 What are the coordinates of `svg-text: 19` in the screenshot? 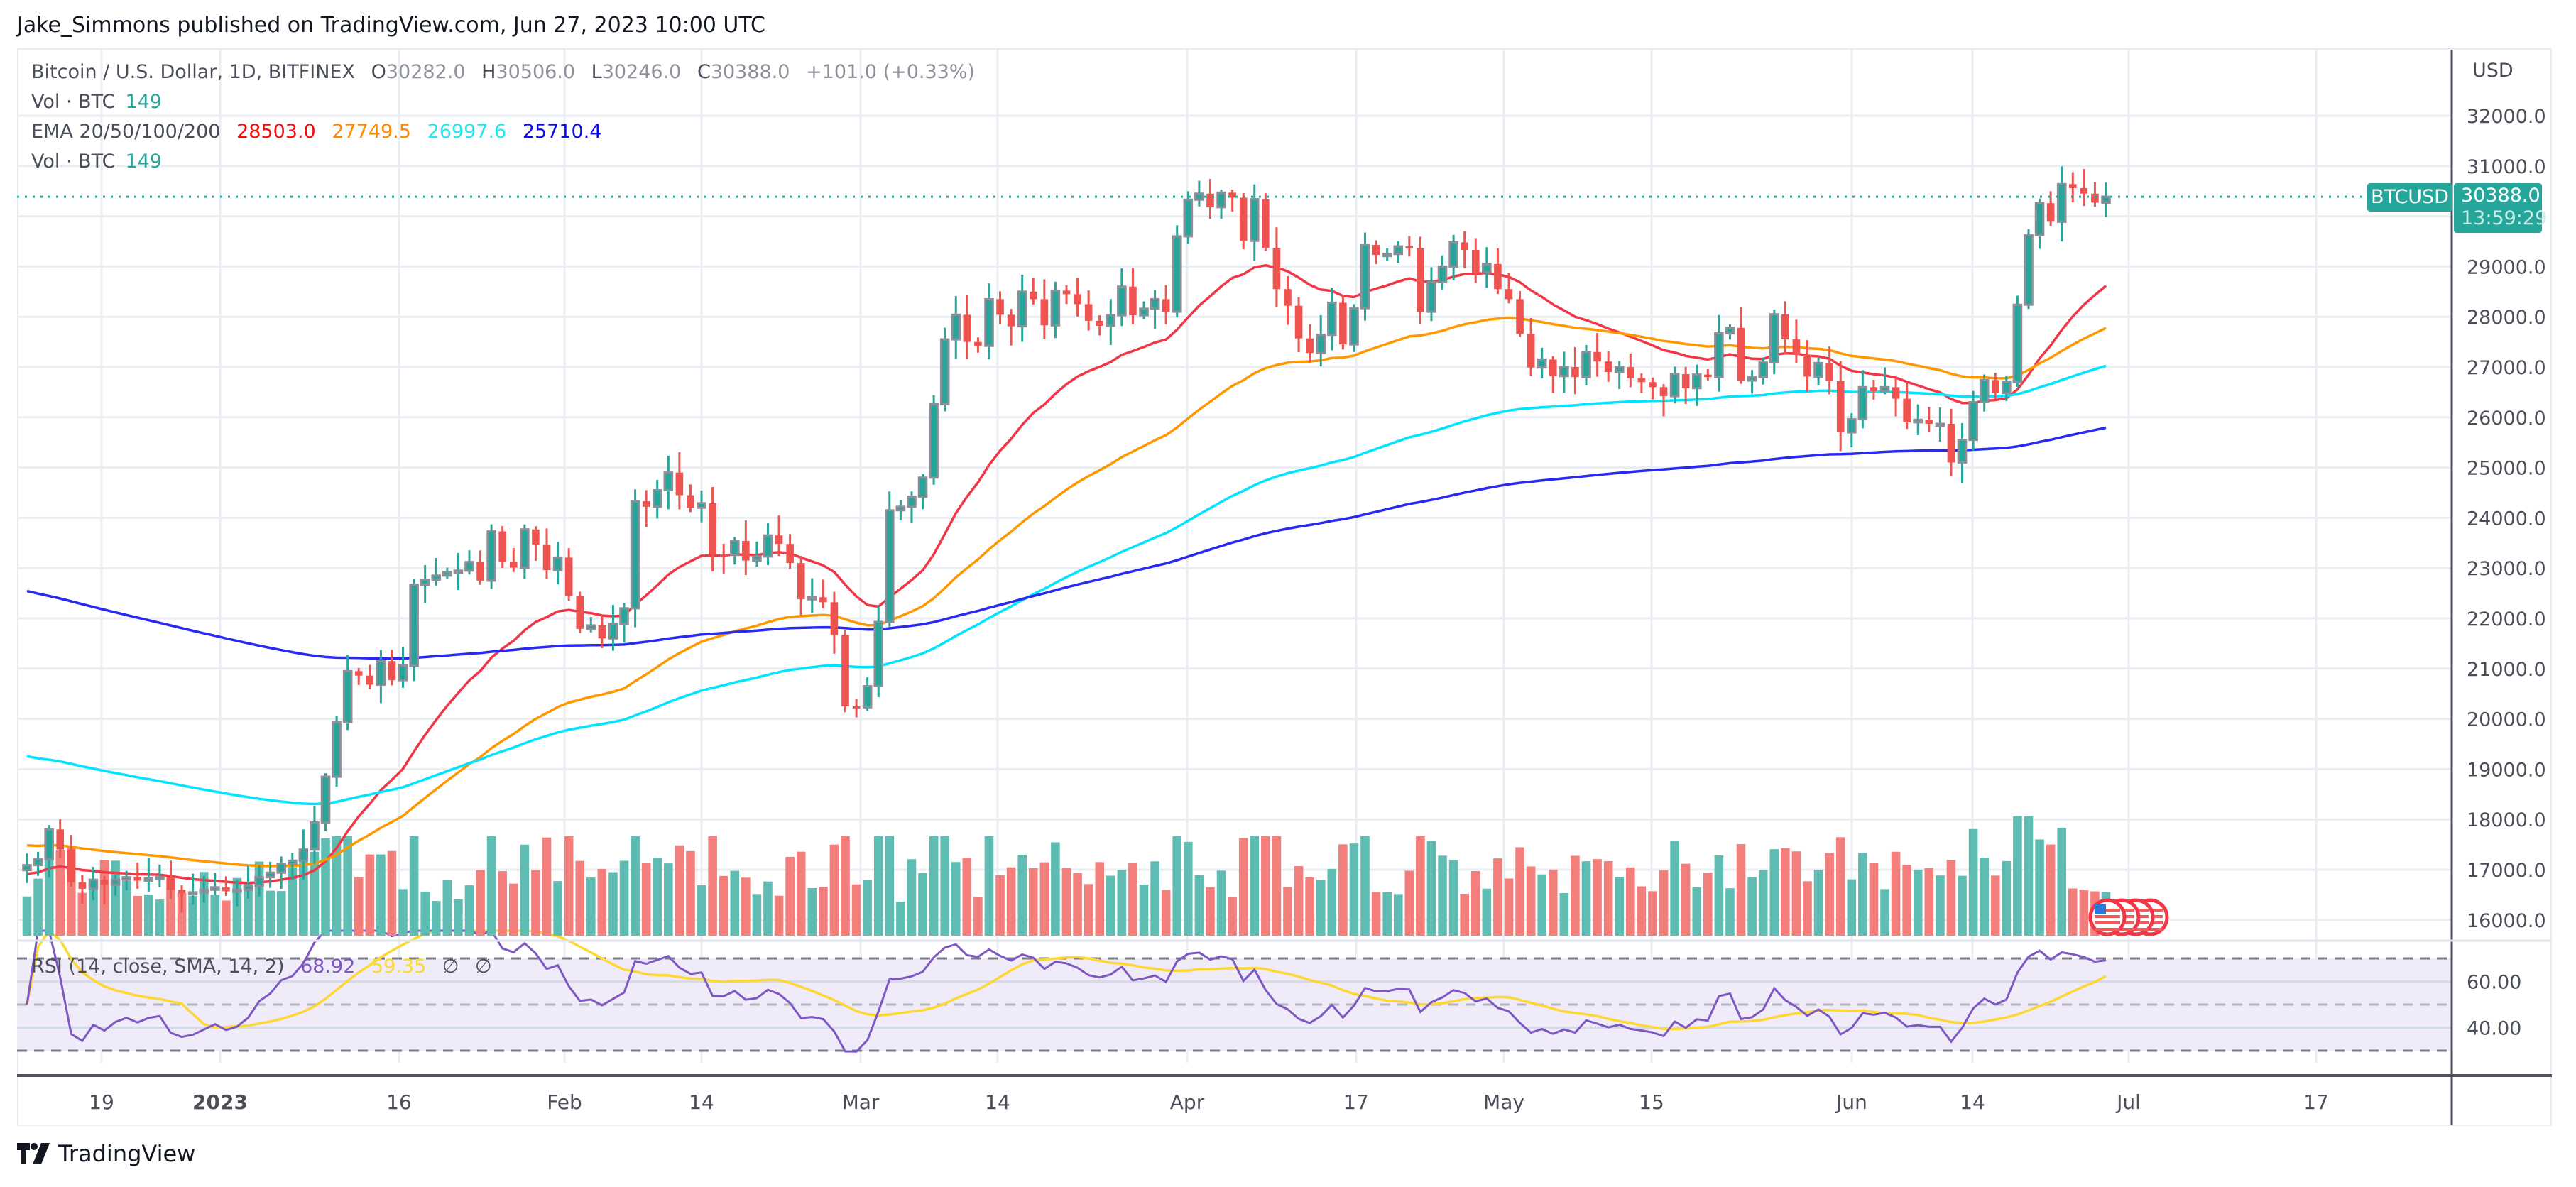 It's located at (101, 1102).